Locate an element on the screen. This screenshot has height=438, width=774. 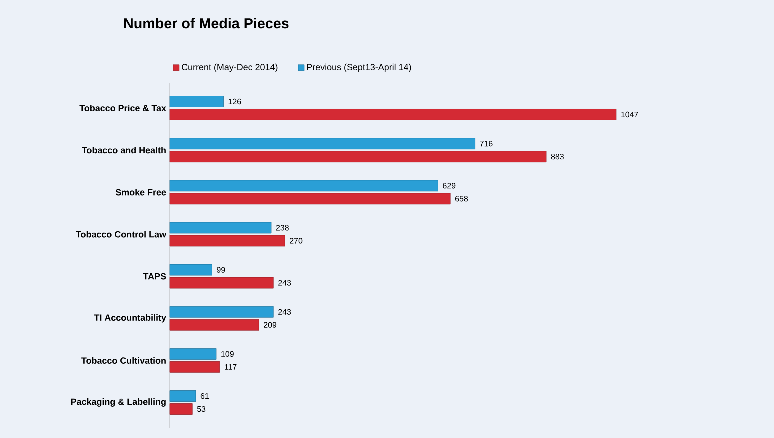
y-tick-label: Tobacco Control Law is located at coordinates (121, 234).